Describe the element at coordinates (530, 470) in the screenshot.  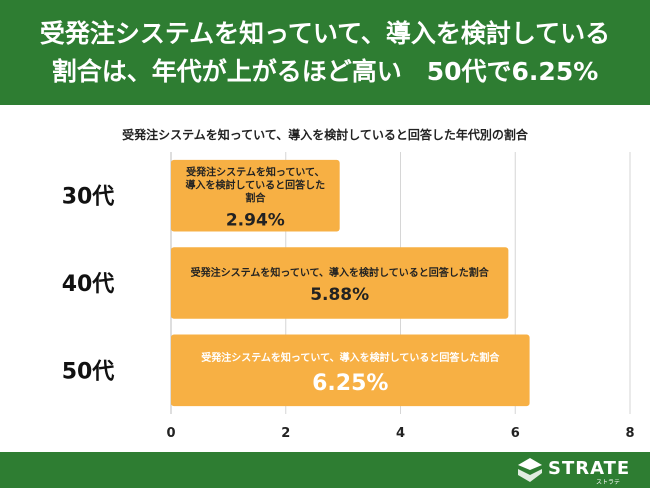
I see `strate-logo-icon` at that location.